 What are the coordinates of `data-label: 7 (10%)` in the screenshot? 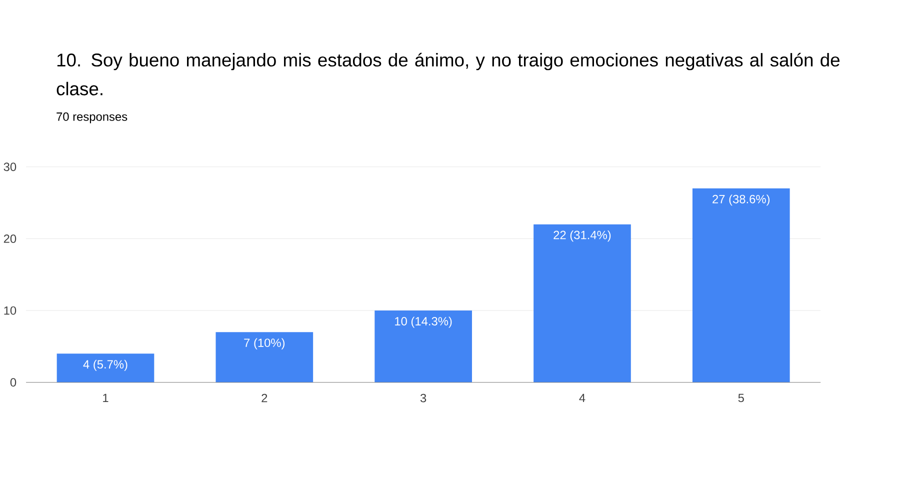 It's located at (264, 344).